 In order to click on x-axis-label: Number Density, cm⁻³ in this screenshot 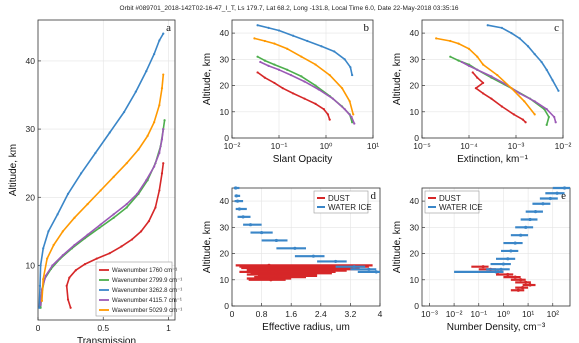, I will do `click(496, 327)`.